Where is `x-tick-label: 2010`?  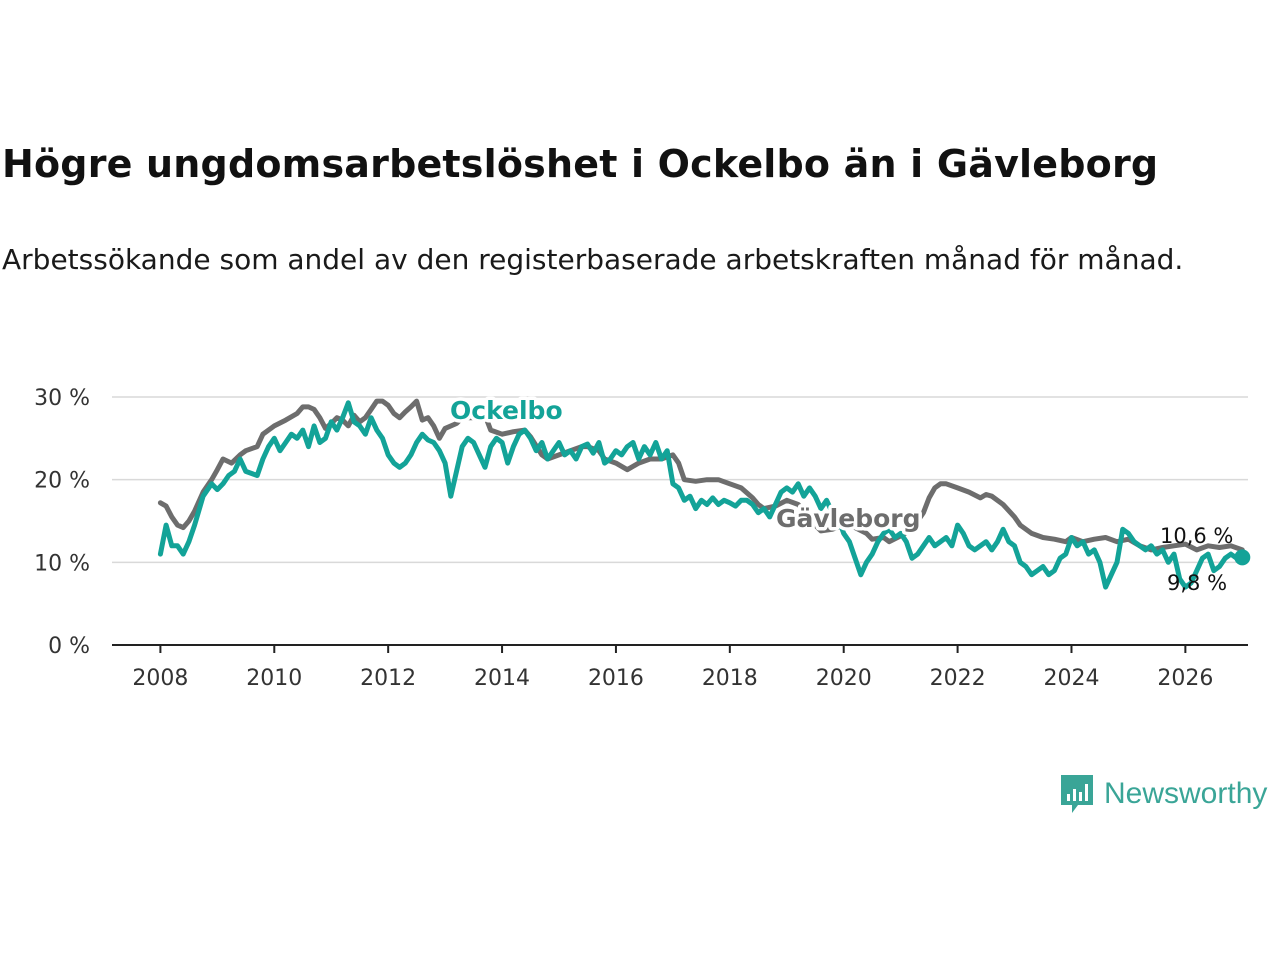
x-tick-label: 2010 is located at coordinates (274, 678).